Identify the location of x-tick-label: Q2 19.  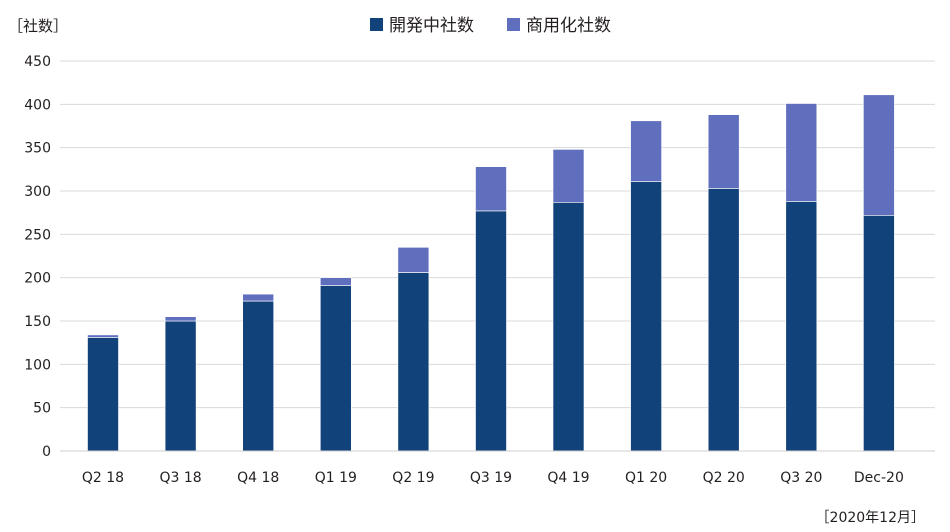
(413, 478).